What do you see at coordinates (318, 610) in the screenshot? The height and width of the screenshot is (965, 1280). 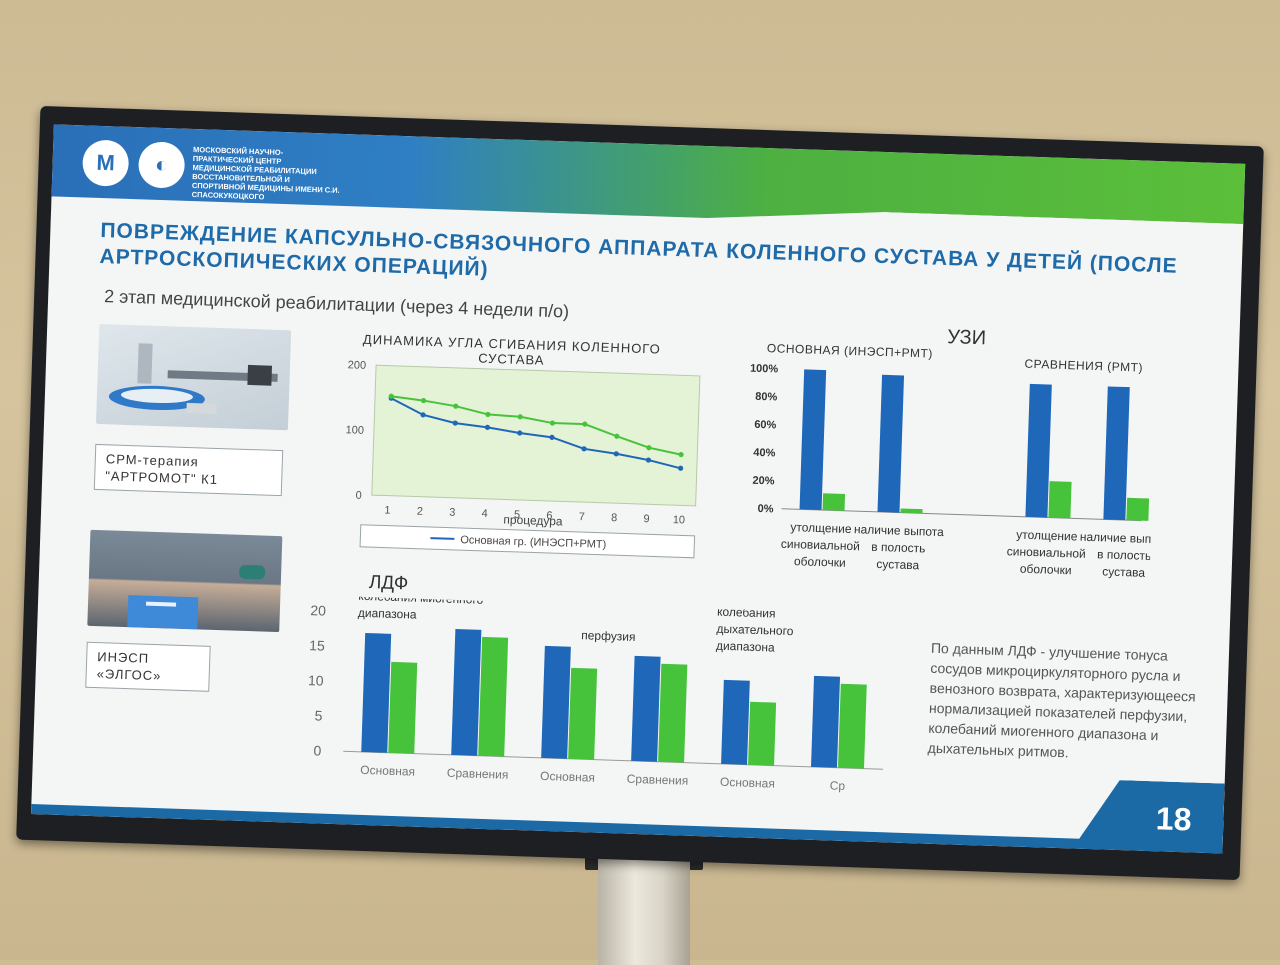 I see `y-tick-label: 20` at bounding box center [318, 610].